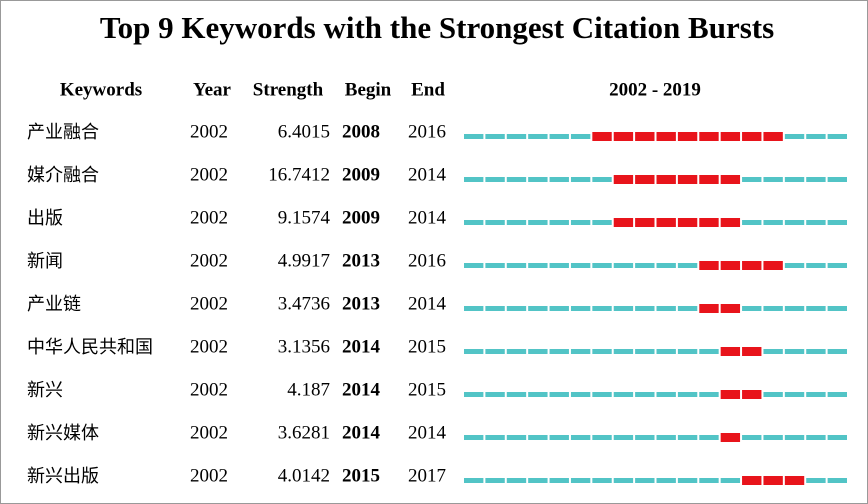 Image resolution: width=868 pixels, height=504 pixels. Describe the element at coordinates (304, 432) in the screenshot. I see `strength: 3.6281` at that location.